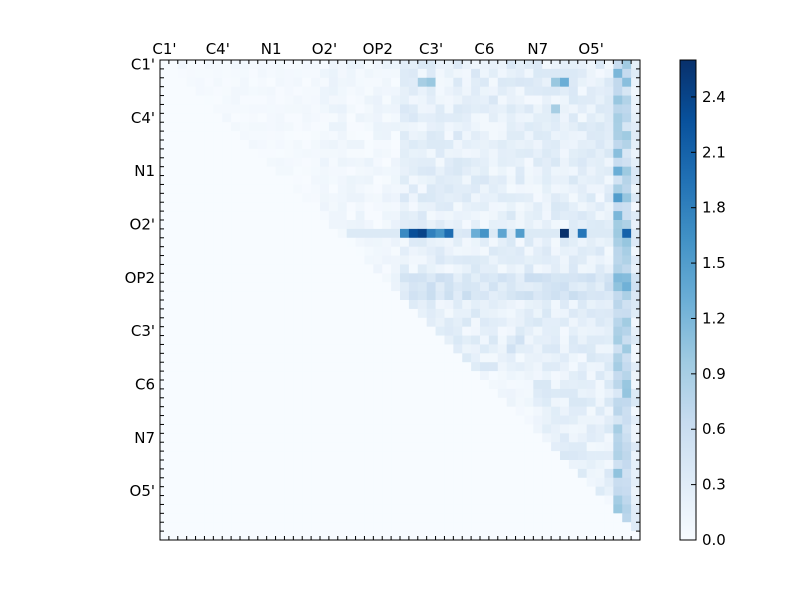 The image size is (800, 600). What do you see at coordinates (144, 171) in the screenshot?
I see `y-tick-label: N1` at bounding box center [144, 171].